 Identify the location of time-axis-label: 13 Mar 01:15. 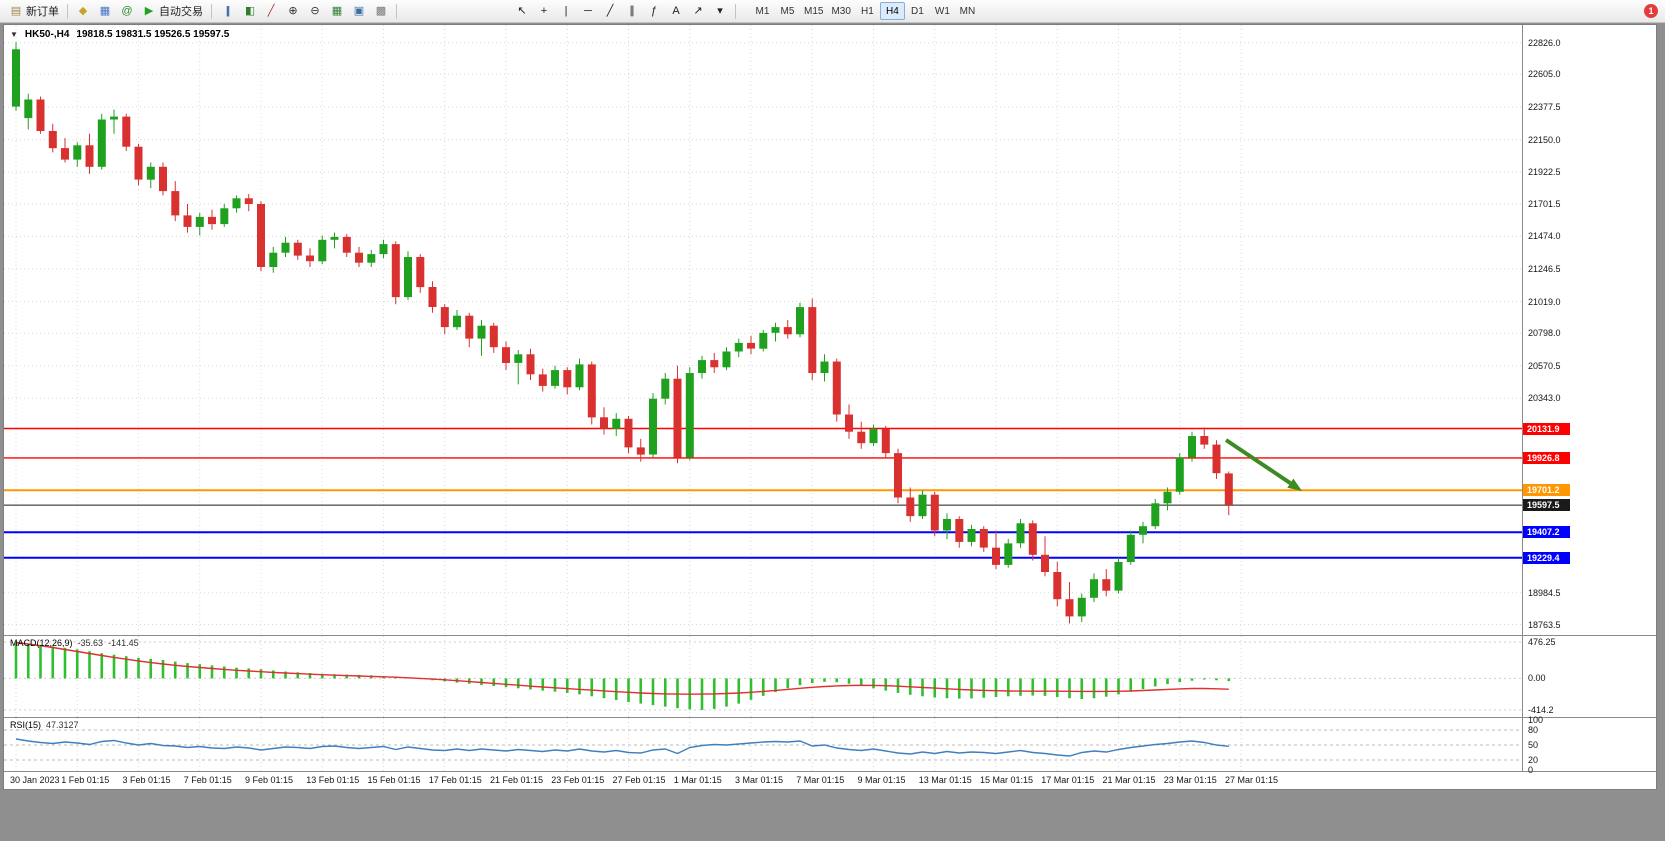
(945, 780).